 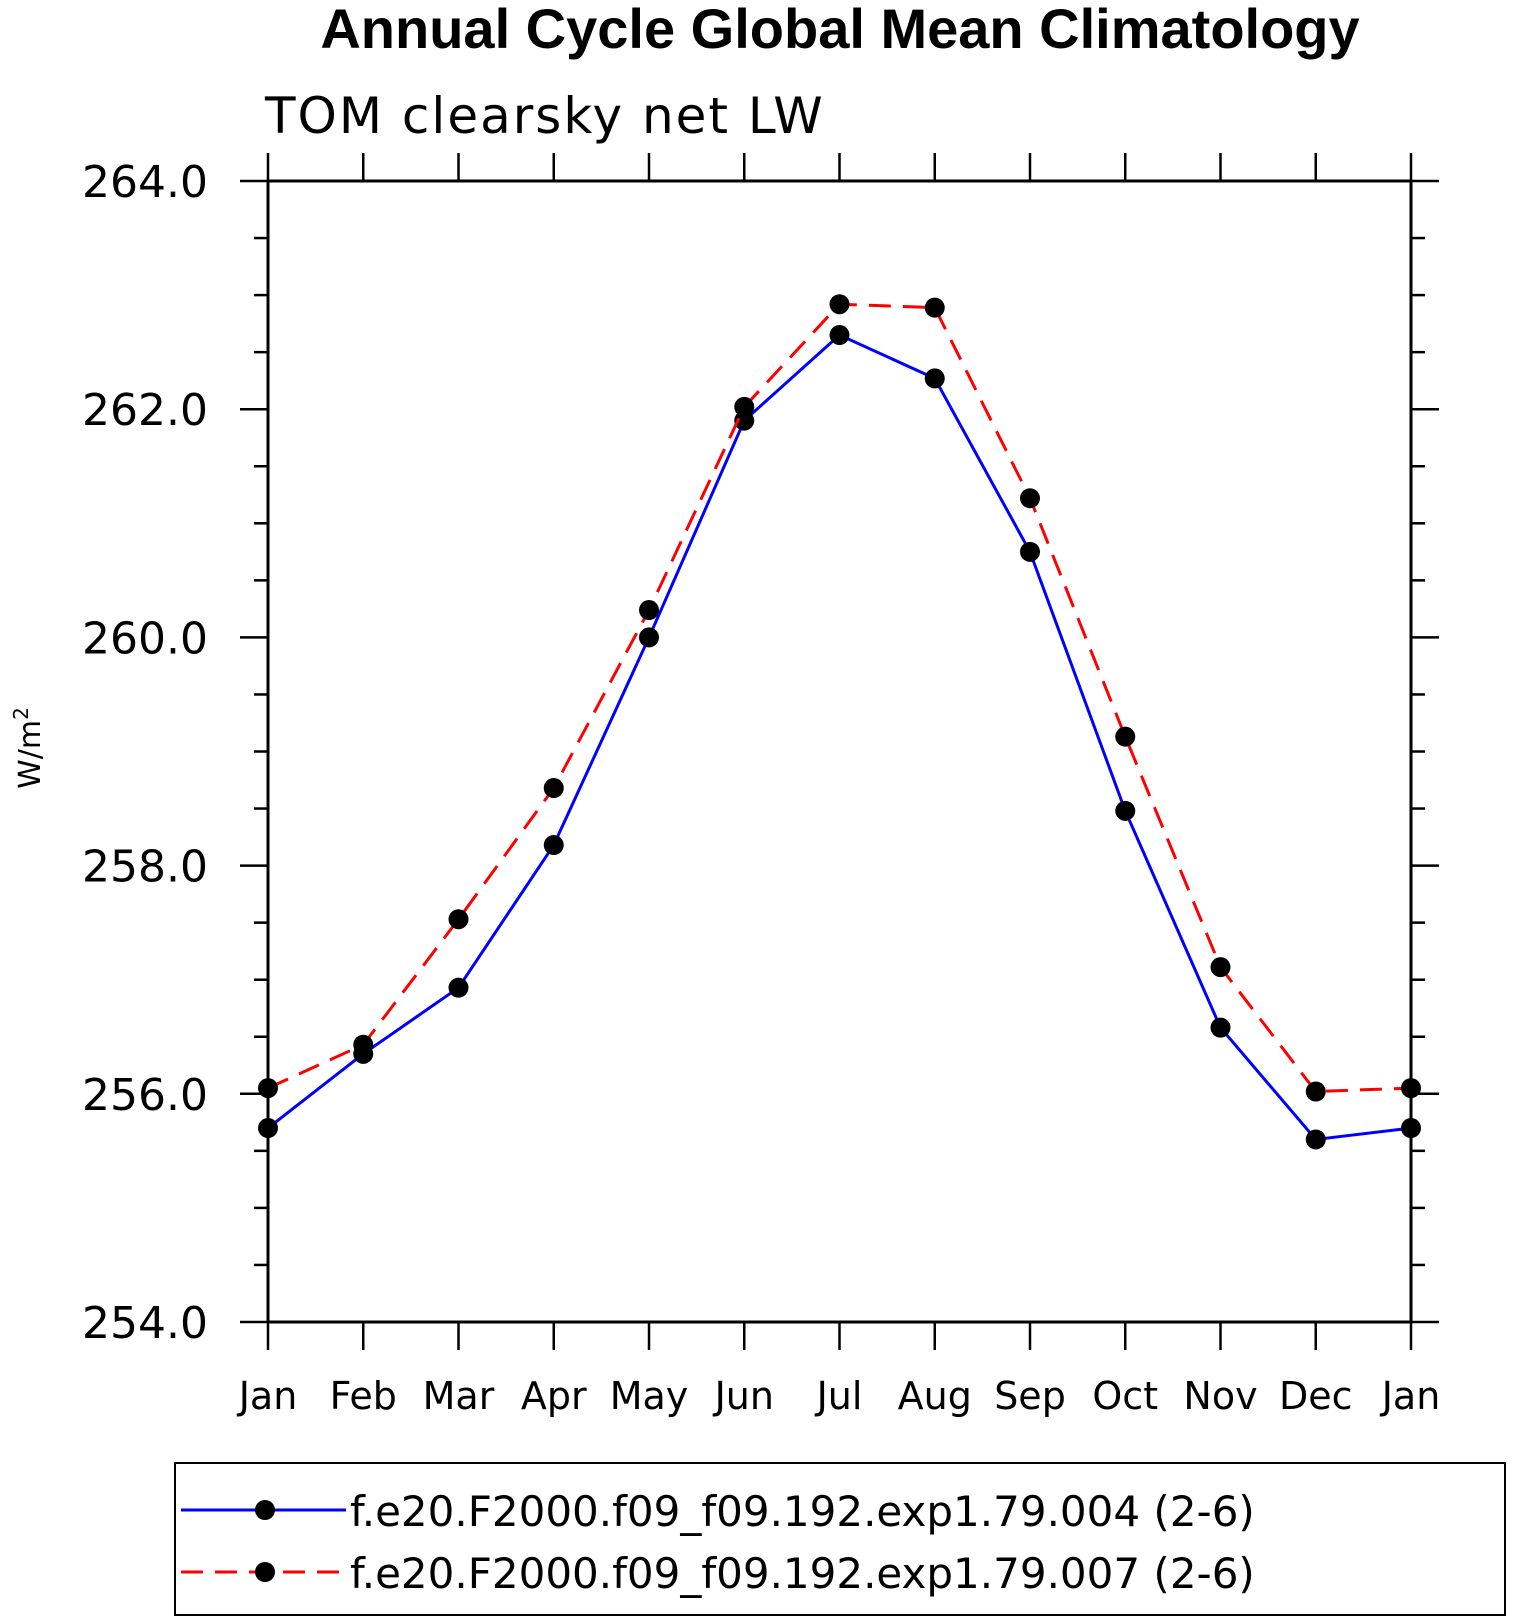 I want to click on x-tick-label: Mar, so click(x=459, y=1396).